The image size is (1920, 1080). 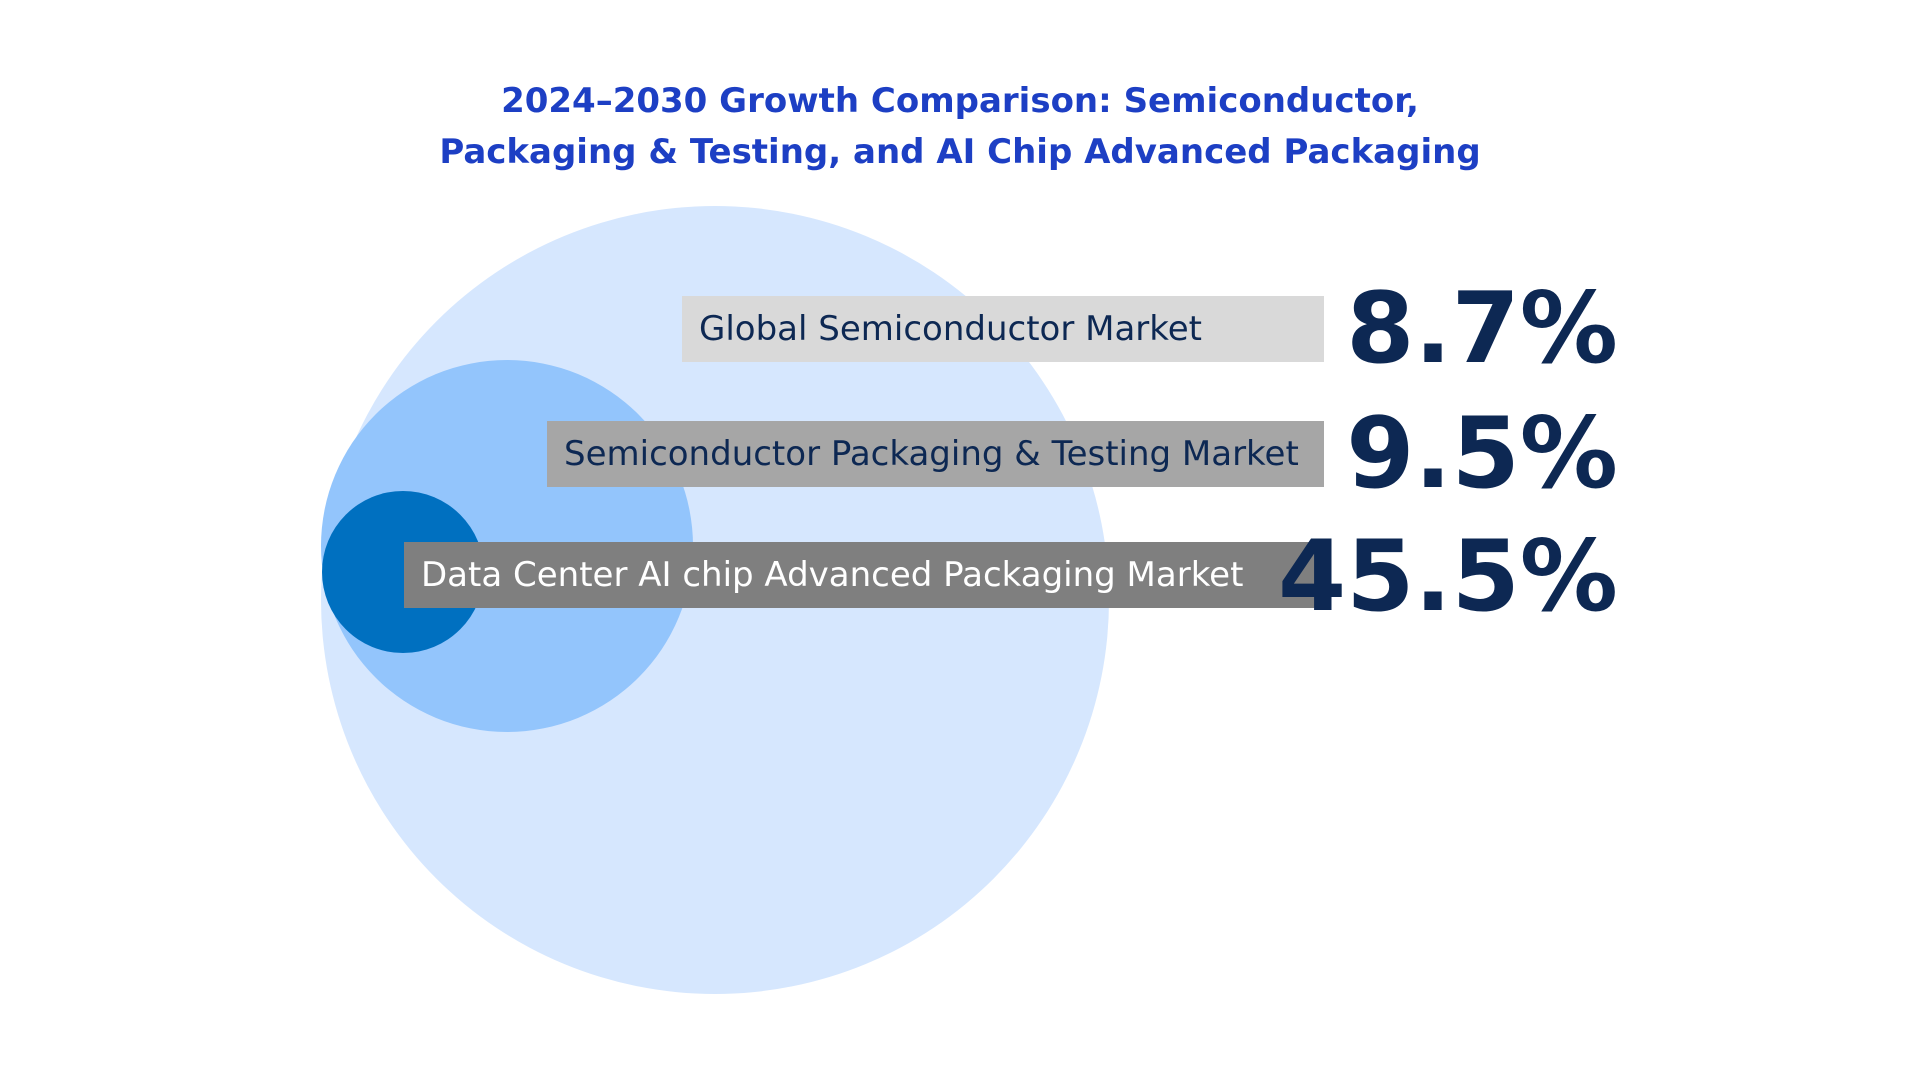 What do you see at coordinates (1482, 329) in the screenshot?
I see `value-global-semiconductor: 8.7%` at bounding box center [1482, 329].